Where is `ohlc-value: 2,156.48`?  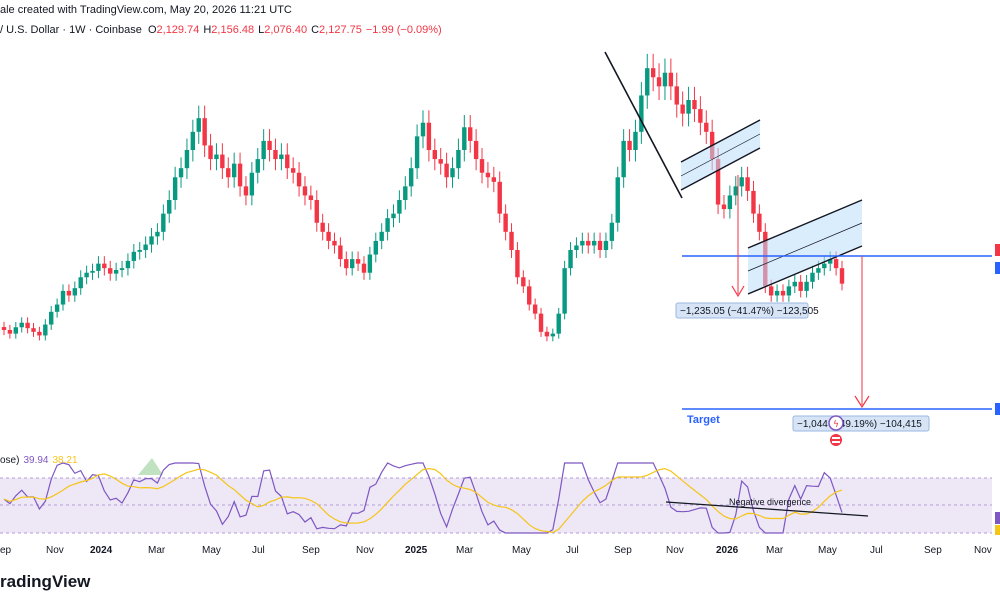 ohlc-value: 2,156.48 is located at coordinates (233, 30).